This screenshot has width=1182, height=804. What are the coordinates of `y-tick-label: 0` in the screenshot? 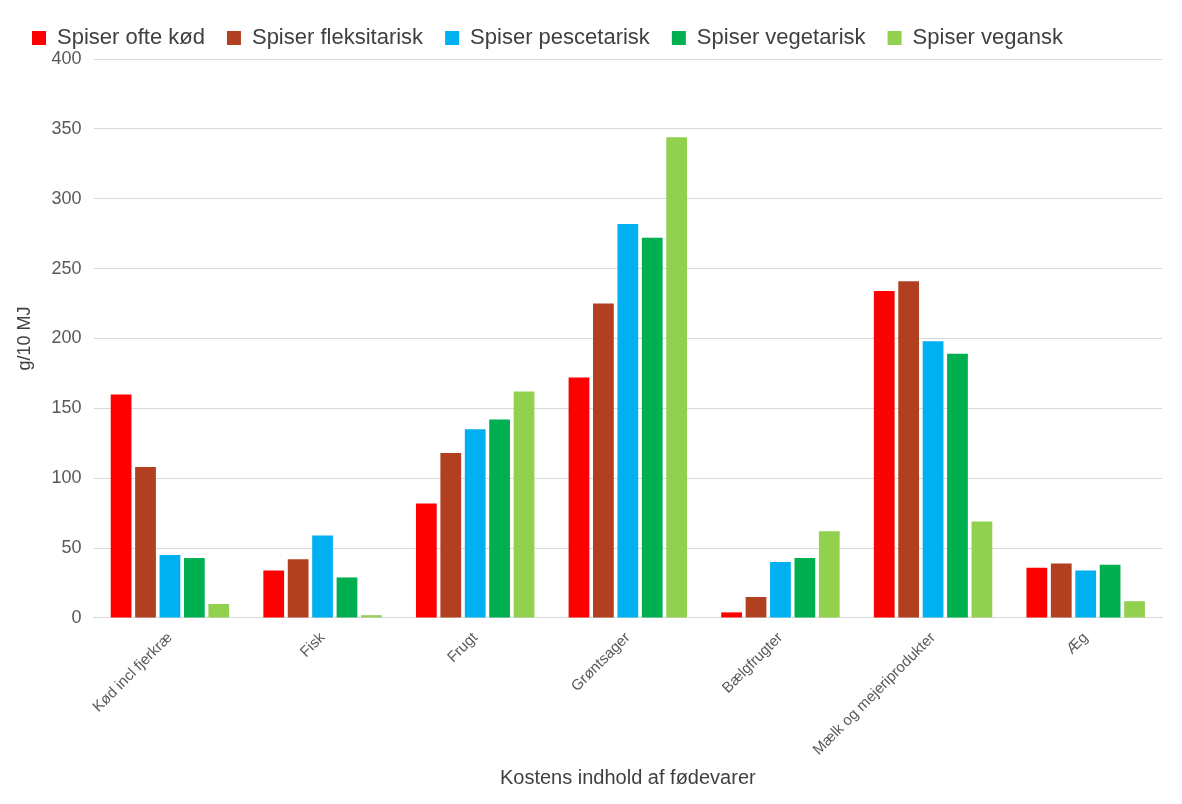 It's located at (76, 616).